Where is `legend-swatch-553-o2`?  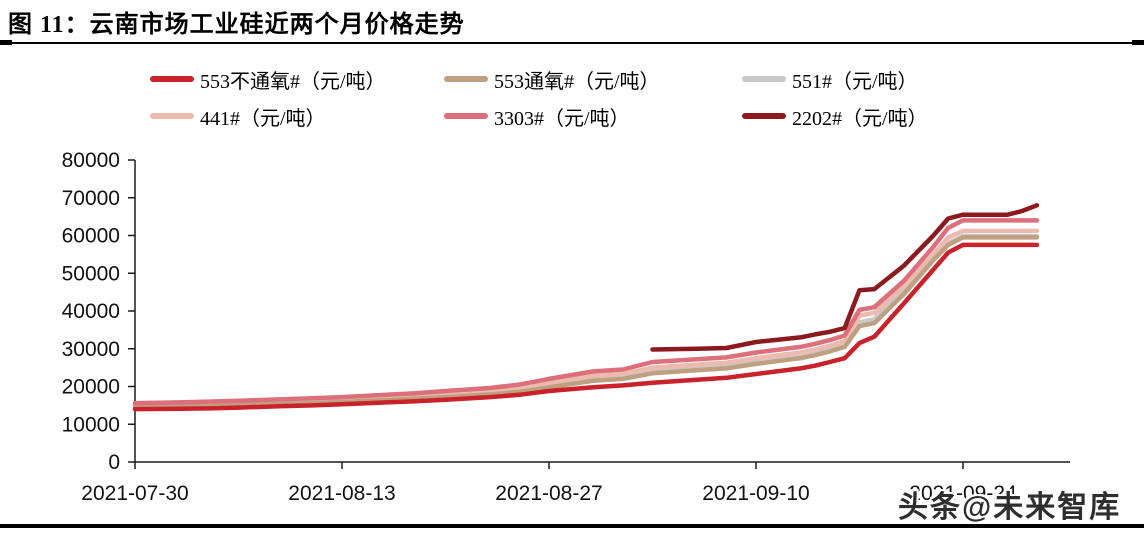 legend-swatch-553-o2 is located at coordinates (466, 79).